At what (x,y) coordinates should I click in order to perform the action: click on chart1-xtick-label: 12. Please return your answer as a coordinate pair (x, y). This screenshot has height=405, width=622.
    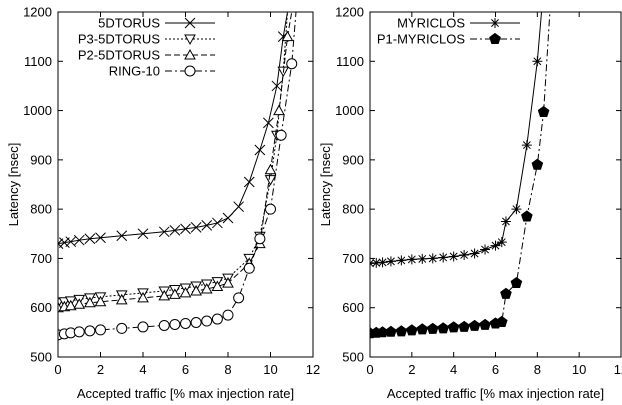
    Looking at the image, I should click on (313, 369).